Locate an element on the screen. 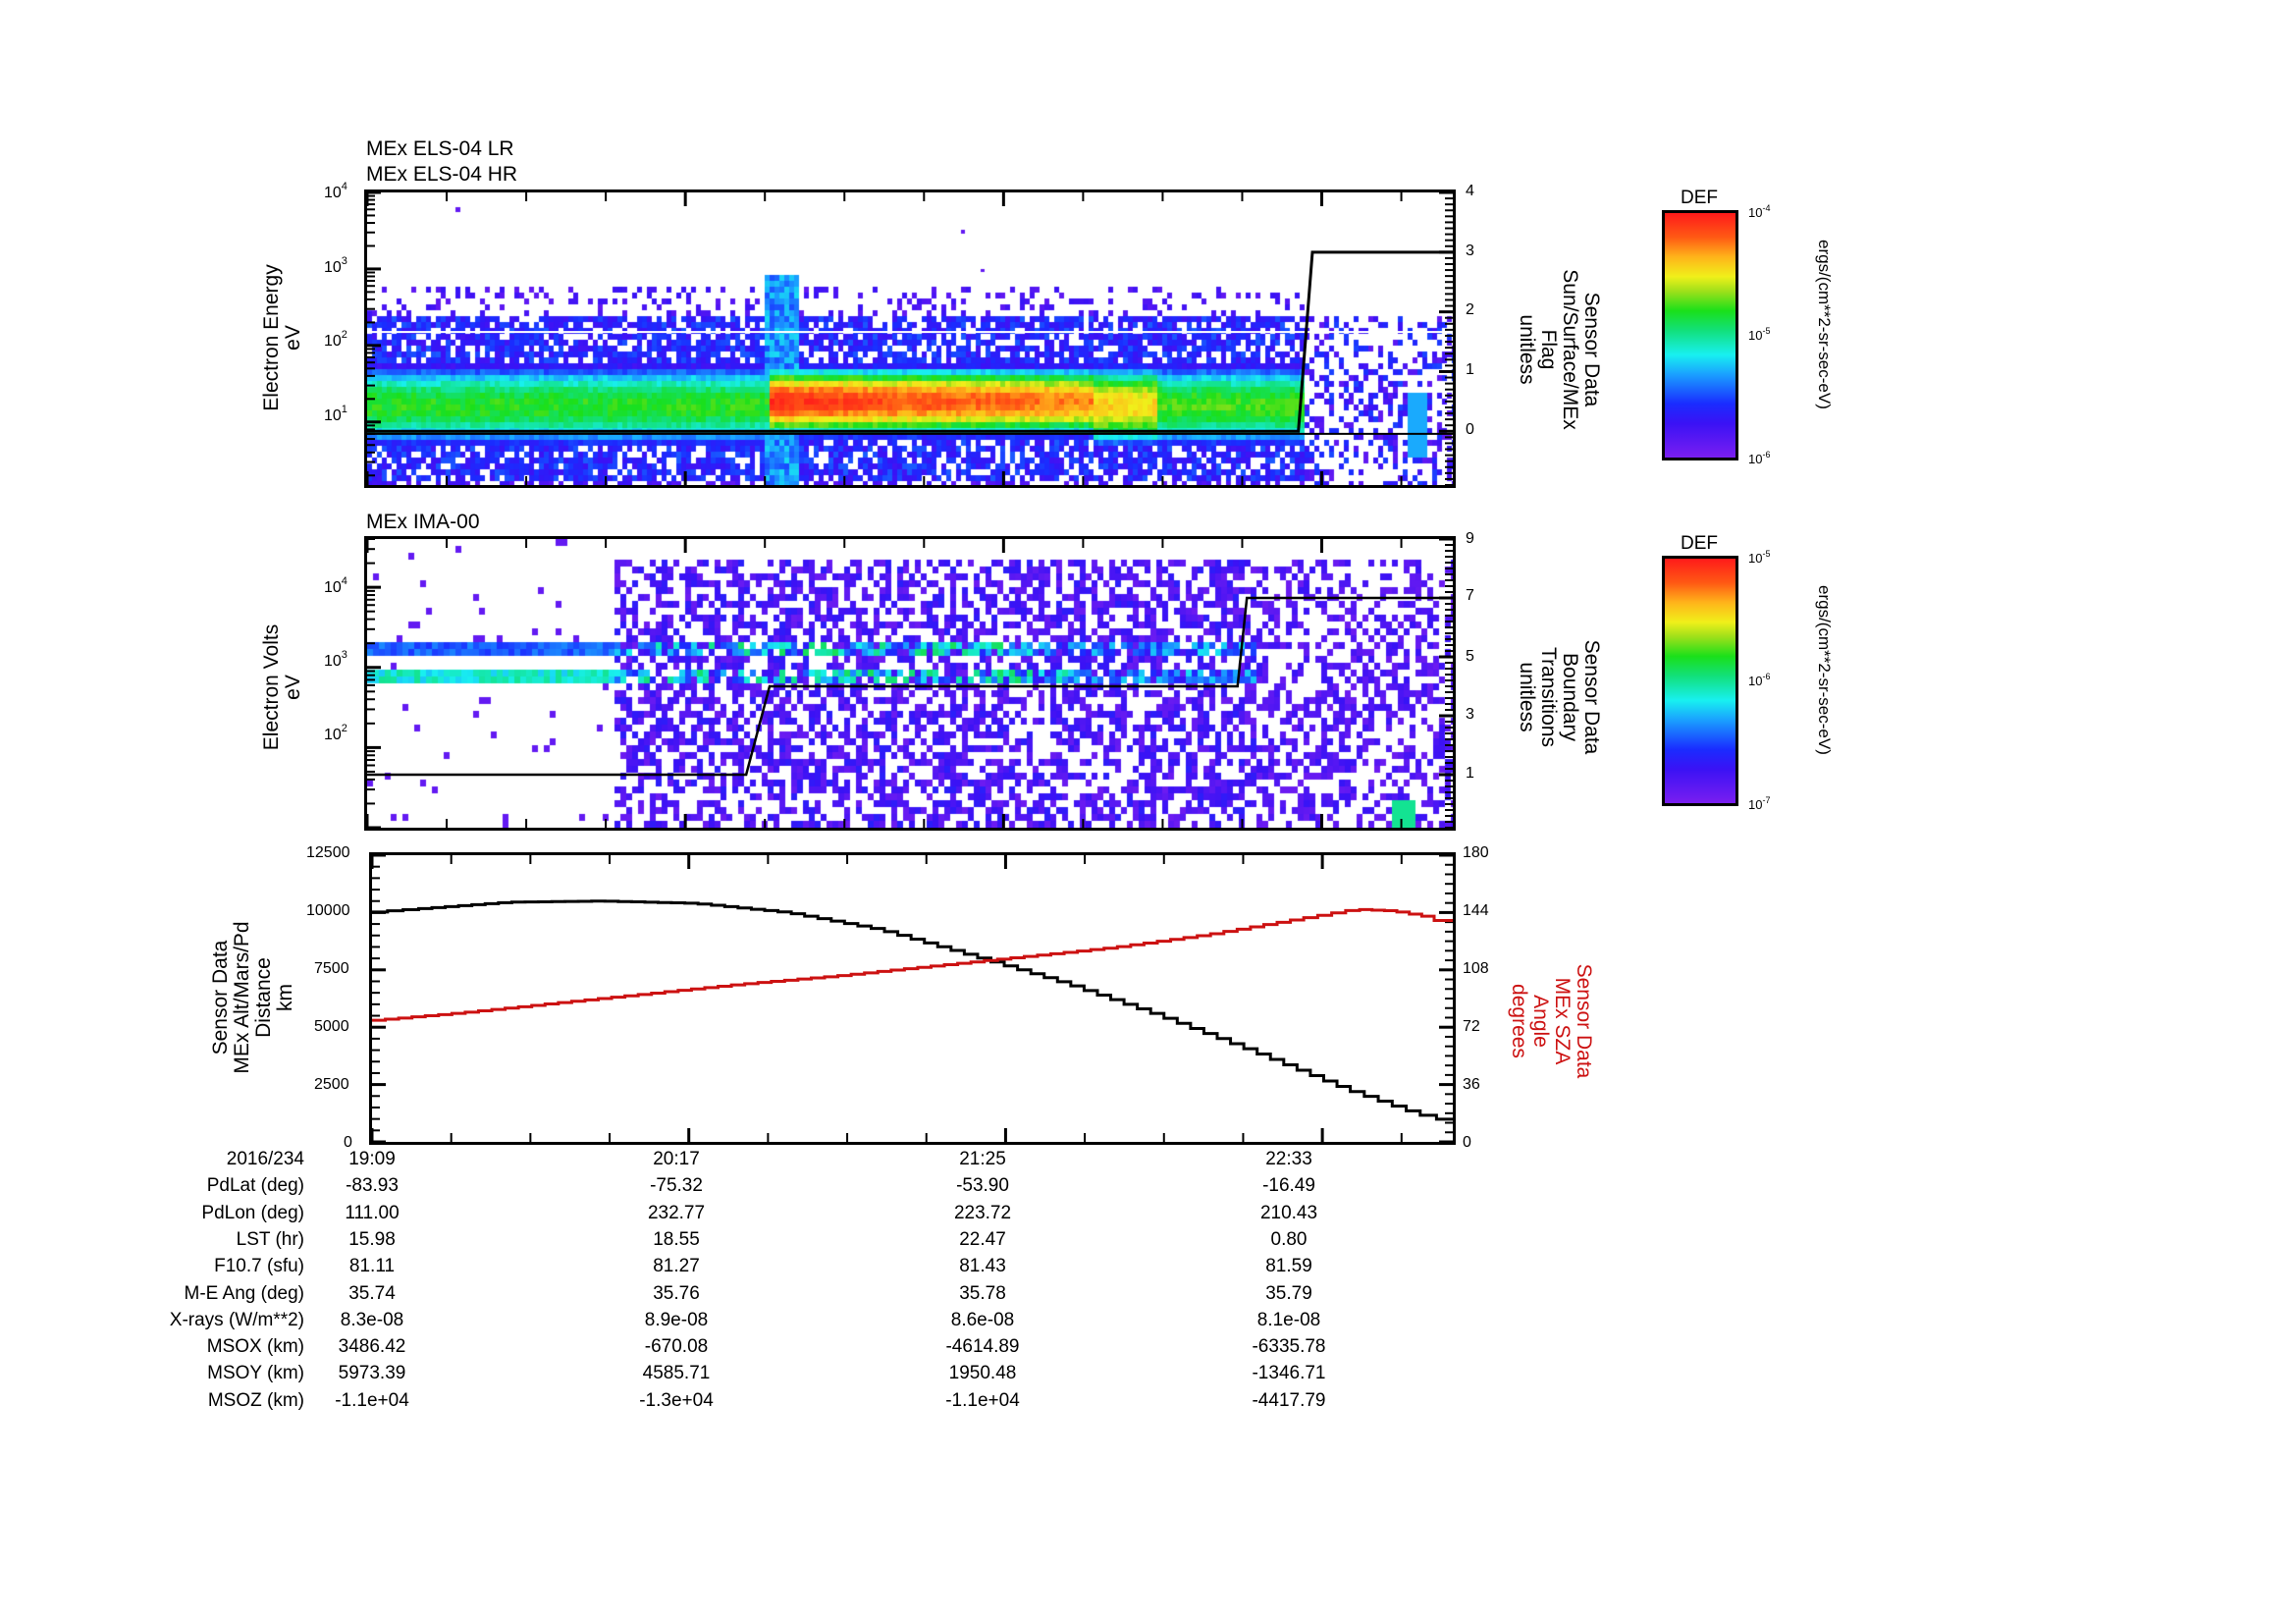 This screenshot has width=2296, height=1623. ephemeris-cell: 8.1e-08 is located at coordinates (1289, 1320).